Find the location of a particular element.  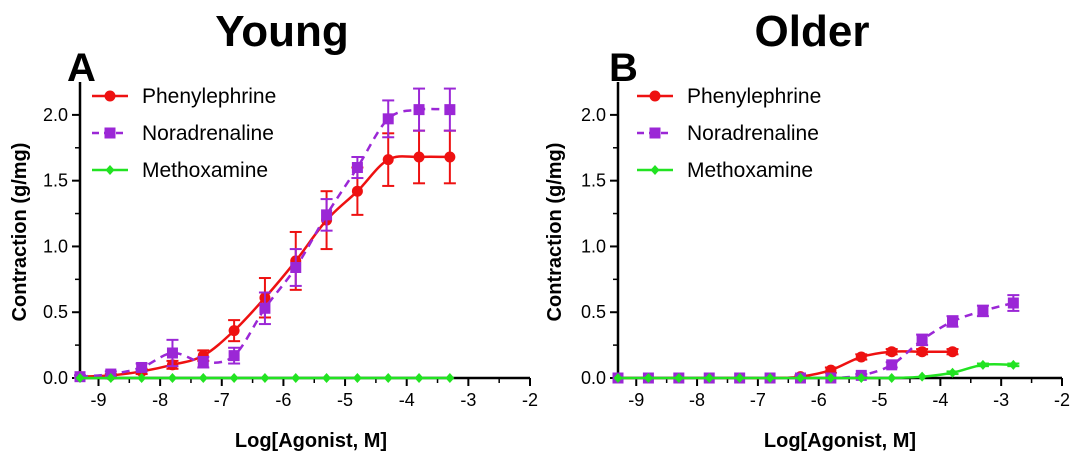

panel-a-x-tick-label: -8 is located at coordinates (160, 400).